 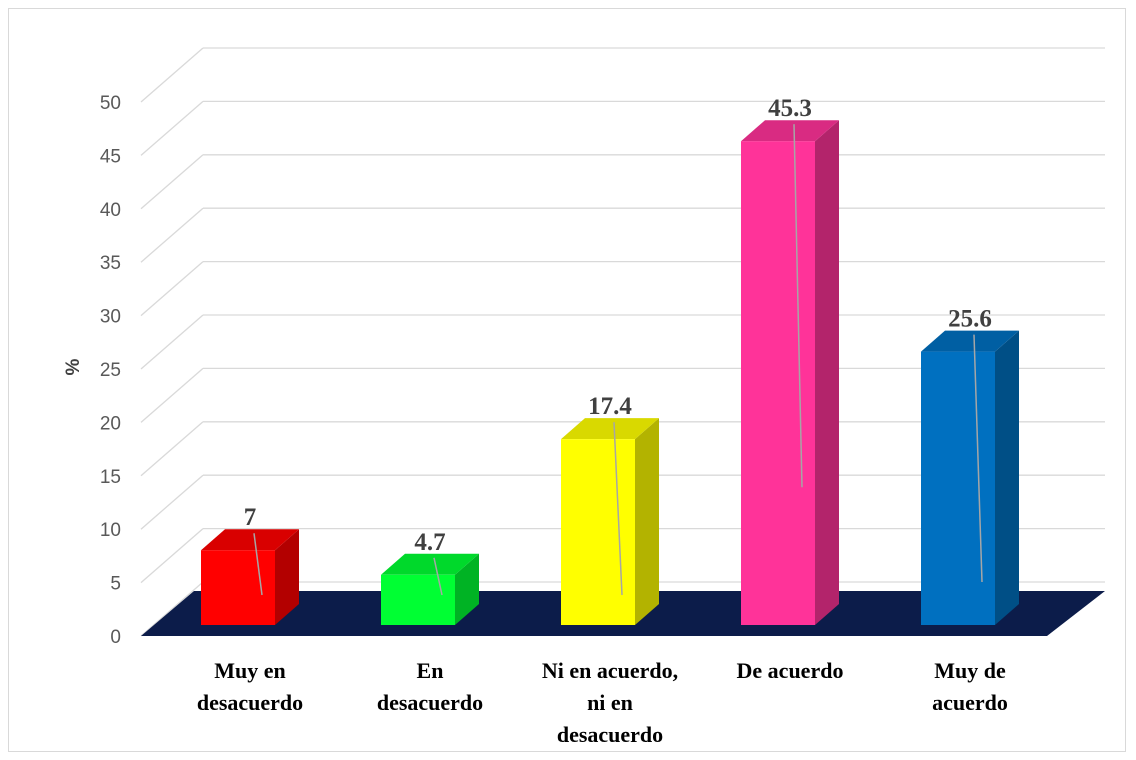 What do you see at coordinates (110, 477) in the screenshot?
I see `y-tick-label: 15` at bounding box center [110, 477].